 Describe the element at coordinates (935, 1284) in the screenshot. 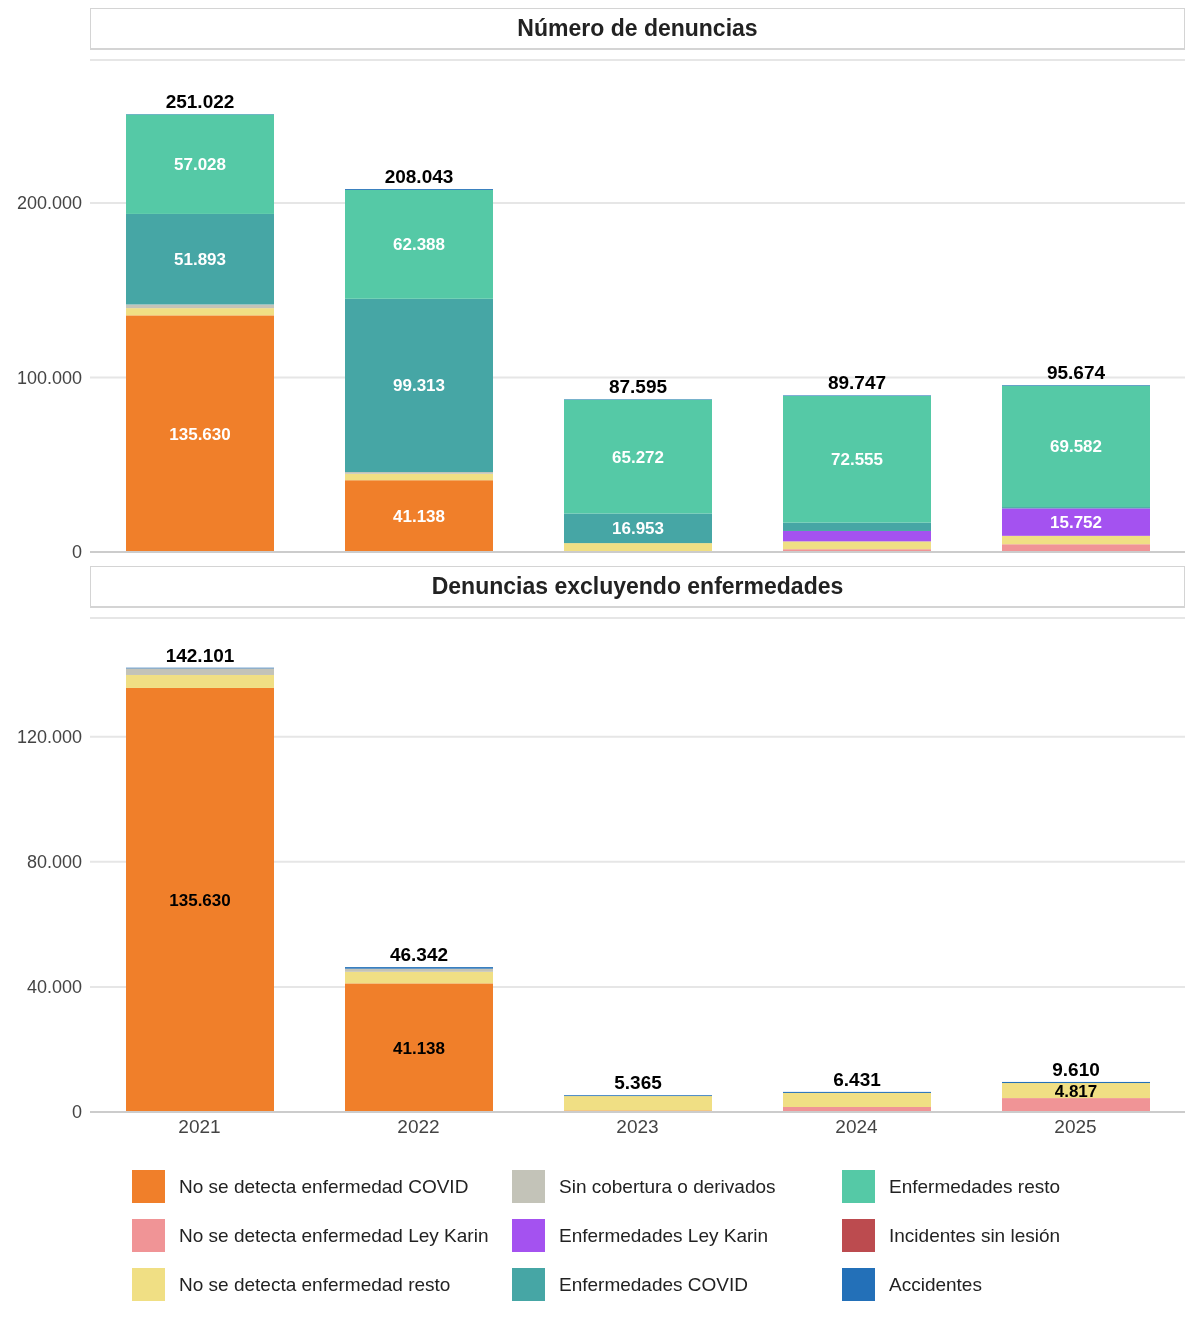

I see `legend-label: Accidentes` at that location.